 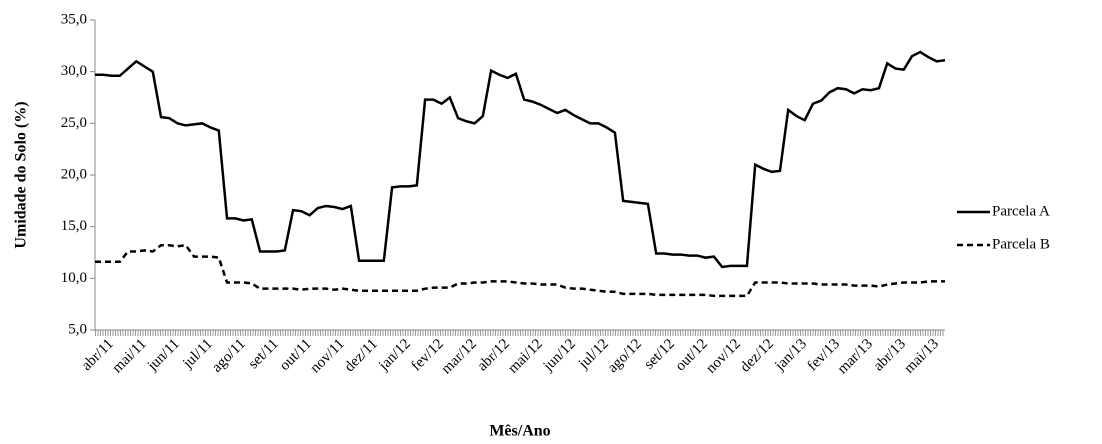 I want to click on y-tick-label: 5,0, so click(x=77, y=329).